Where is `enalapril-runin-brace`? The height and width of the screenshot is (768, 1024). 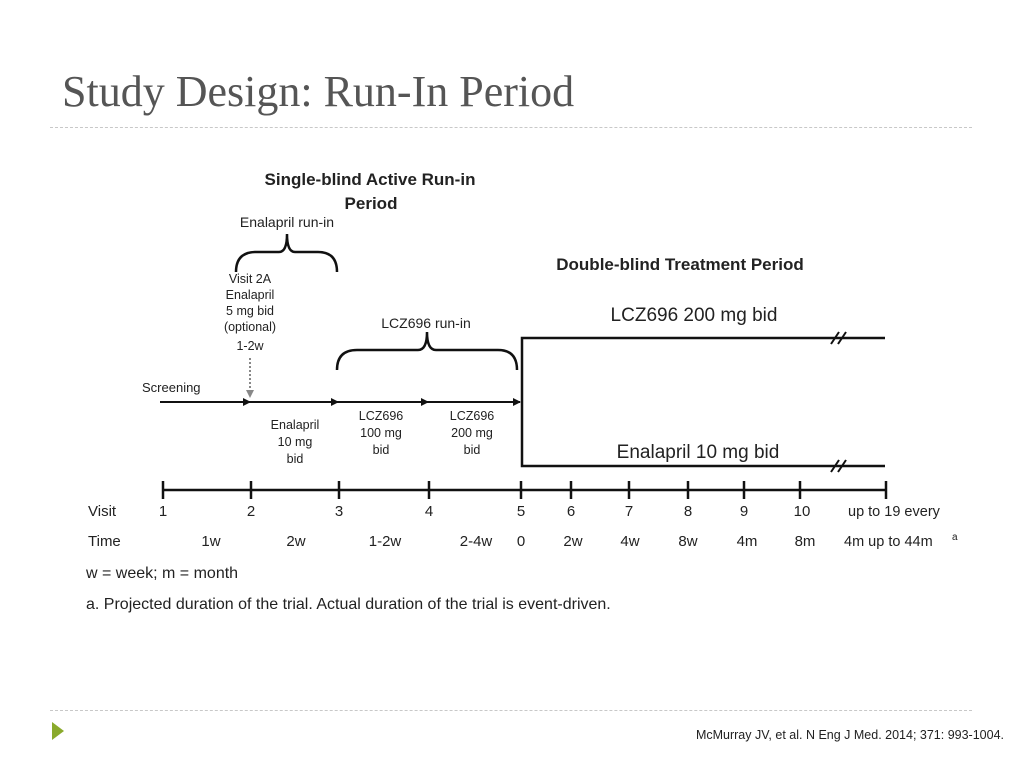
enalapril-runin-brace is located at coordinates (286, 253).